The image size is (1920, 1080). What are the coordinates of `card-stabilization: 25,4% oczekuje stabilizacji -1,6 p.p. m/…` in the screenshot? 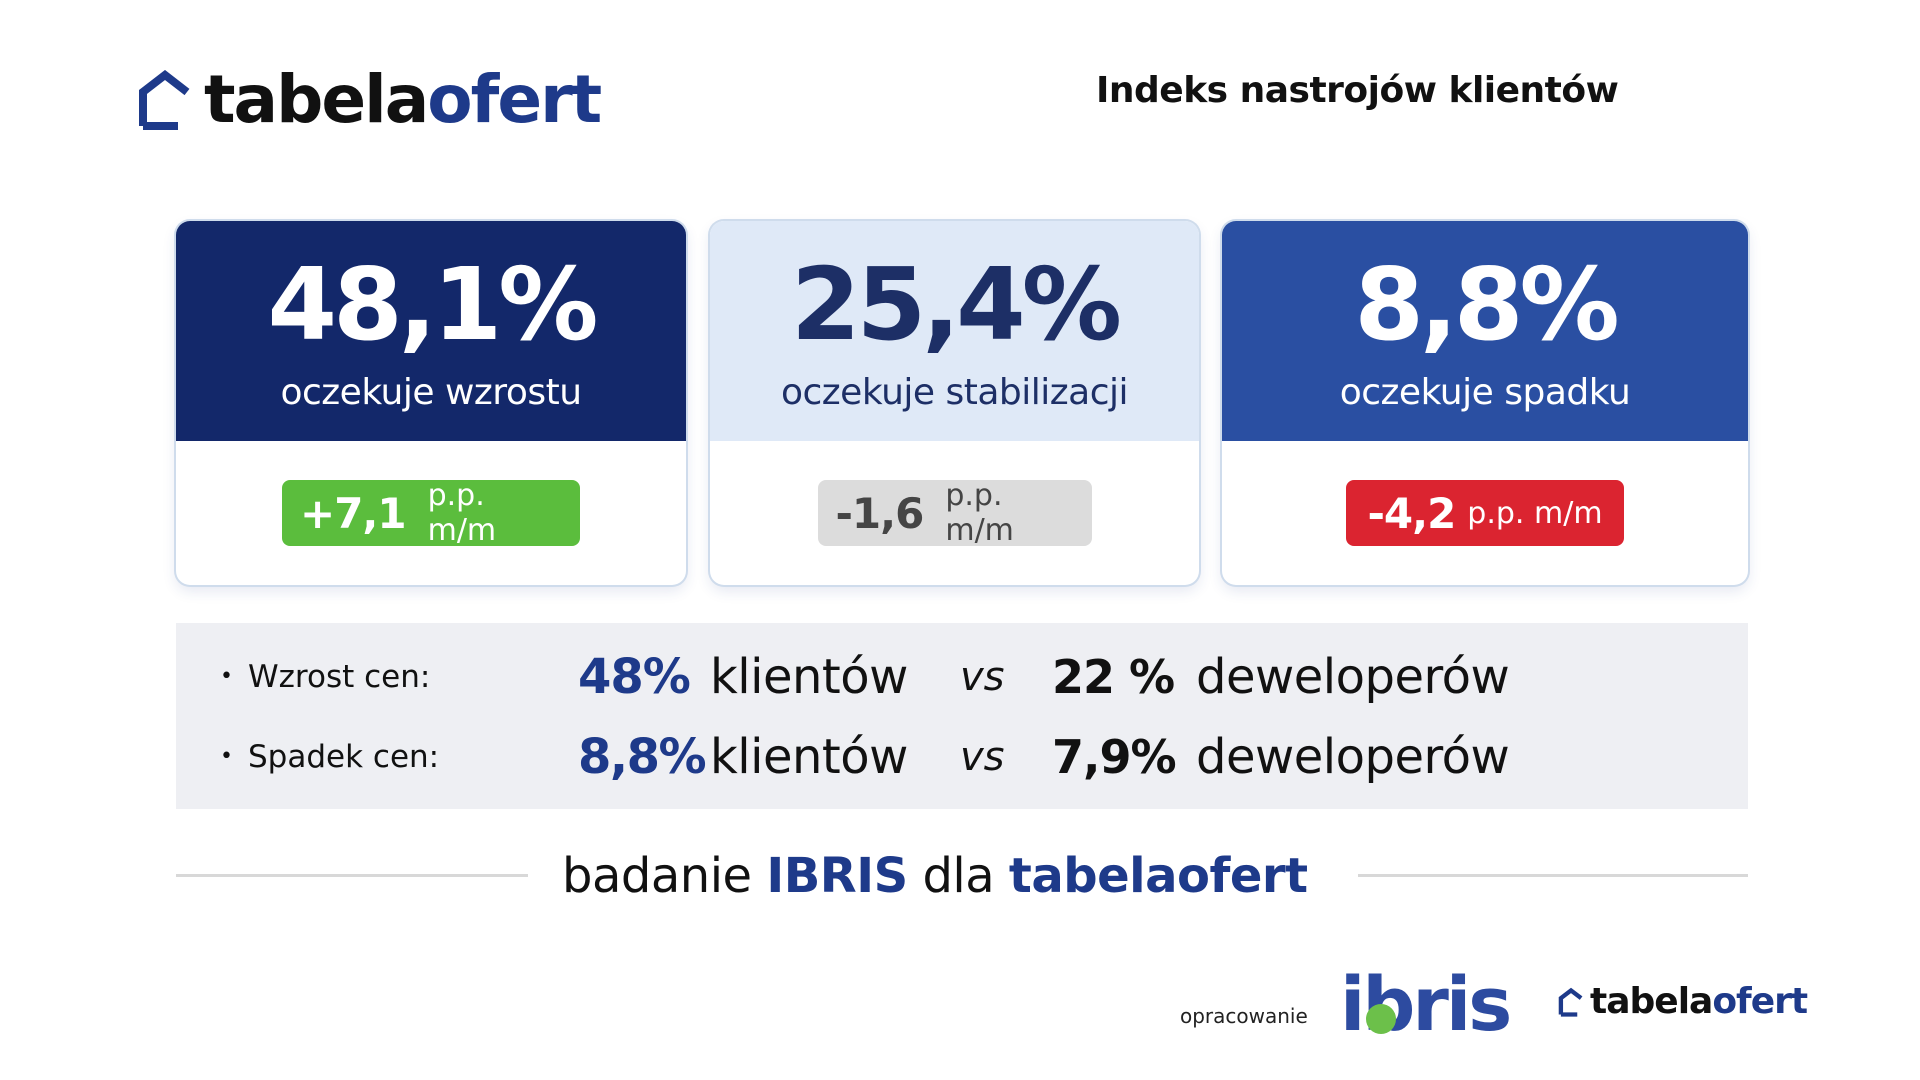 It's located at (954, 403).